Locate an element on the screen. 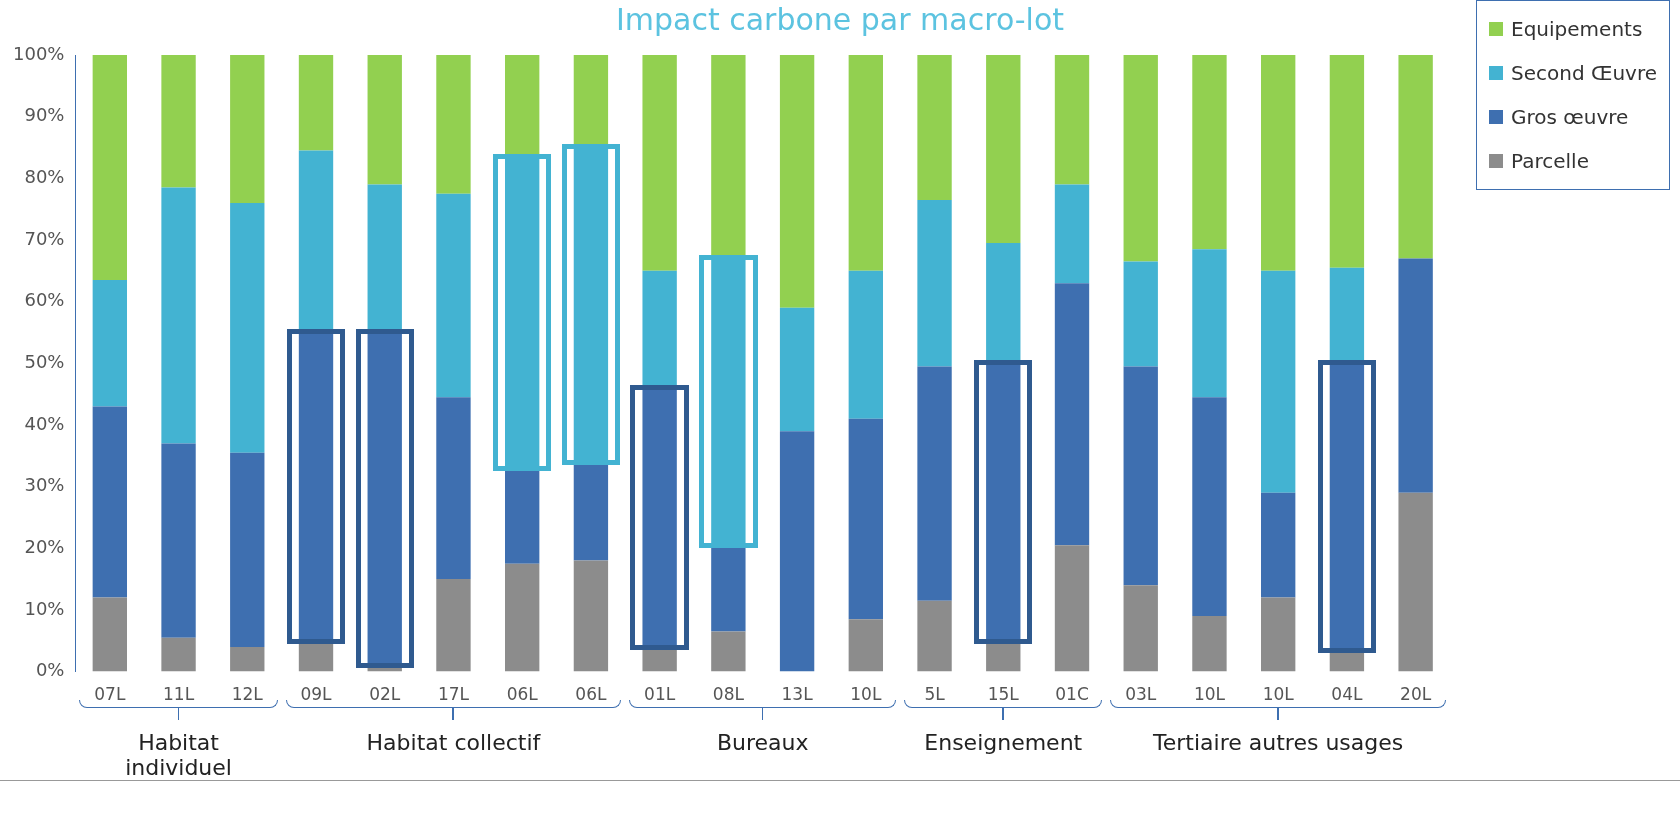 Image resolution: width=1680 pixels, height=822 pixels. y-tick-label: 100% is located at coordinates (38, 53).